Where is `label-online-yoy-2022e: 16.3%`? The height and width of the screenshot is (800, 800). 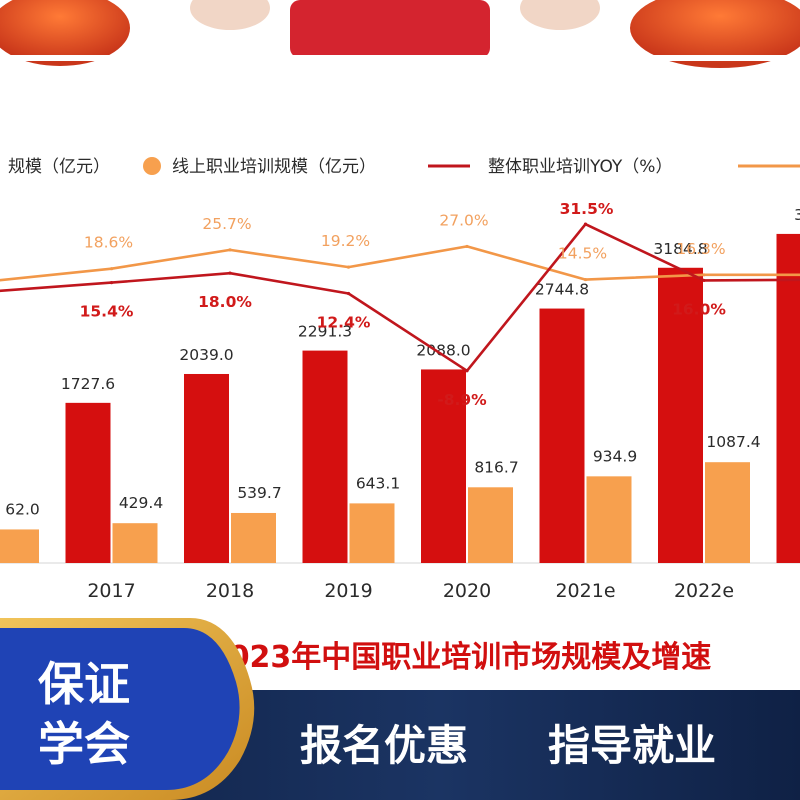 label-online-yoy-2022e: 16.3% is located at coordinates (700, 249).